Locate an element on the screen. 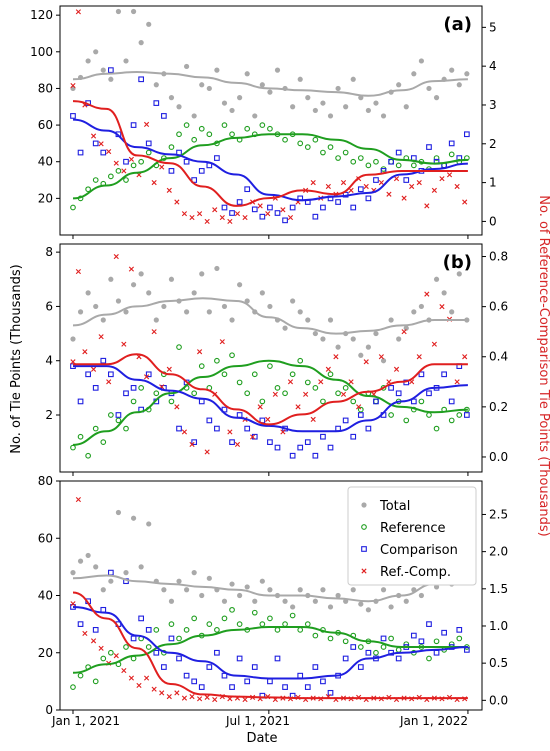  legend: Total Reference Comparison Ref.-Comp. is located at coordinates (412, 536).